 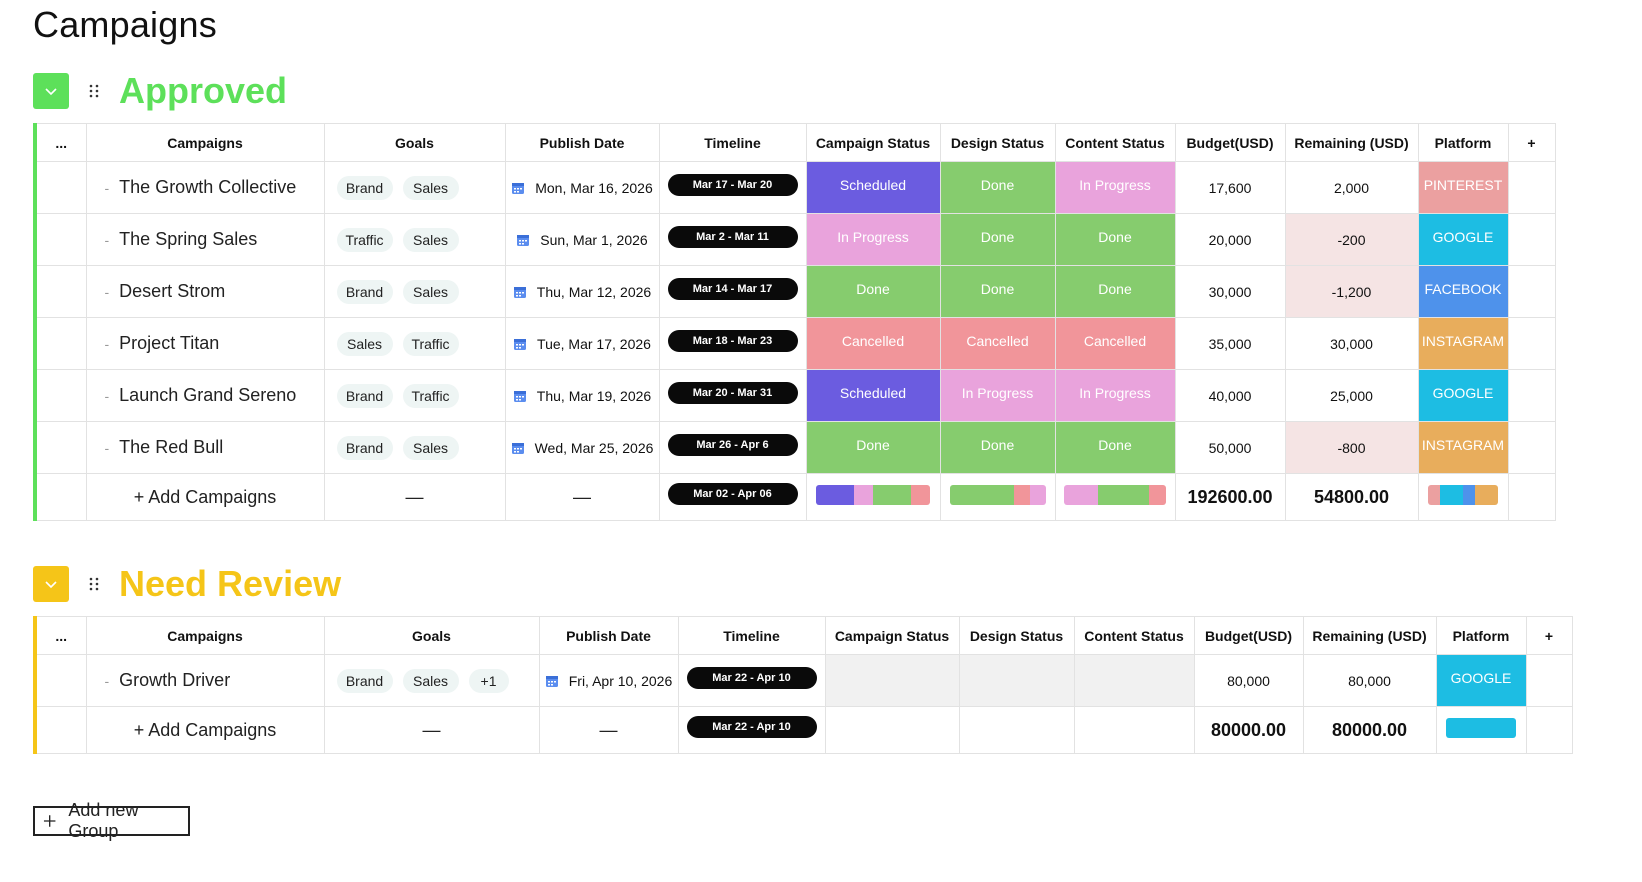 I want to click on column-header-publish-date: Publish Date, so click(x=608, y=635).